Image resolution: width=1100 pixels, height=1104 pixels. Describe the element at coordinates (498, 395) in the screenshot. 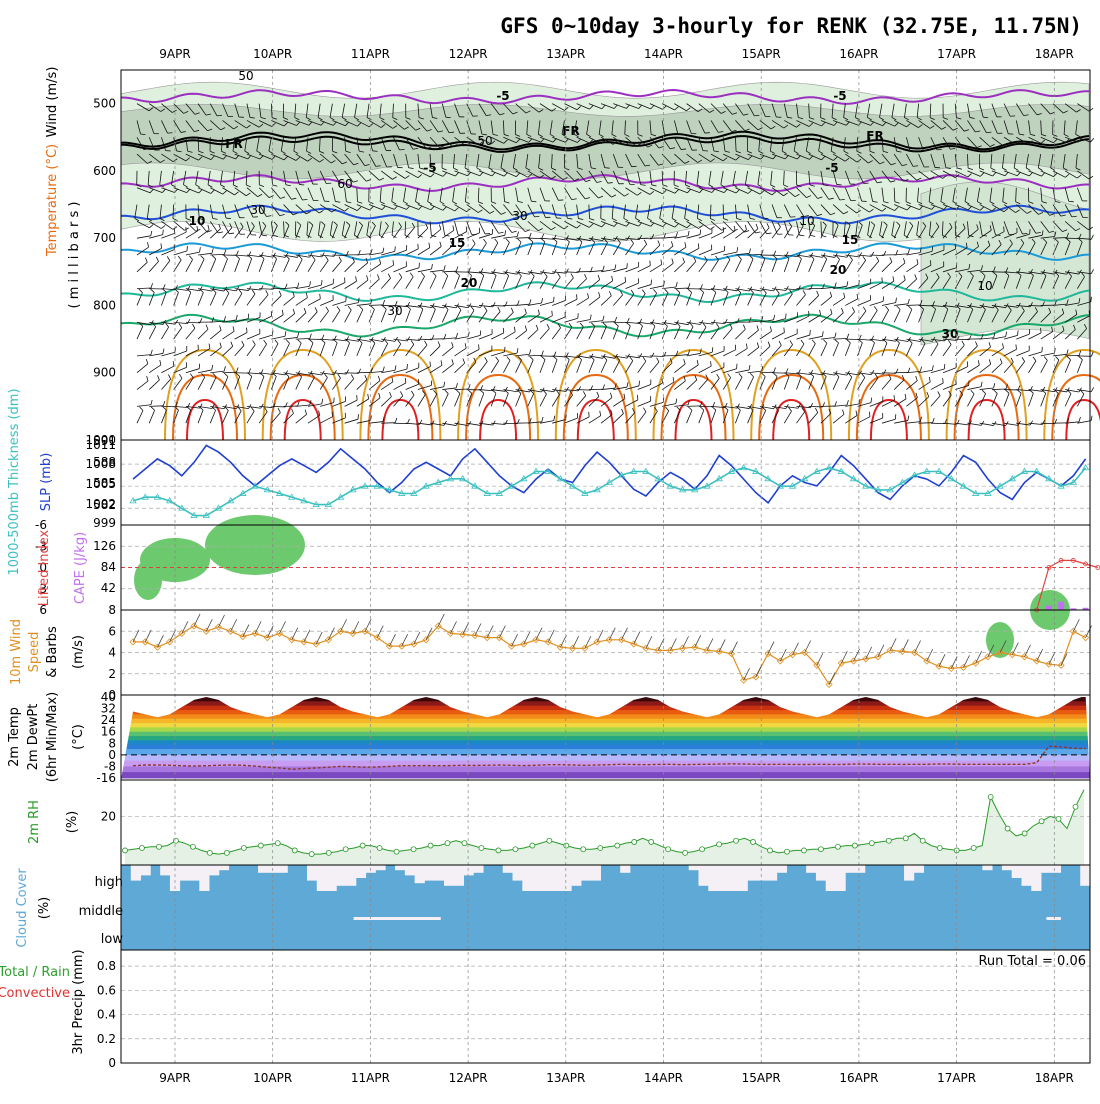

I see `surface-warm-contour` at that location.